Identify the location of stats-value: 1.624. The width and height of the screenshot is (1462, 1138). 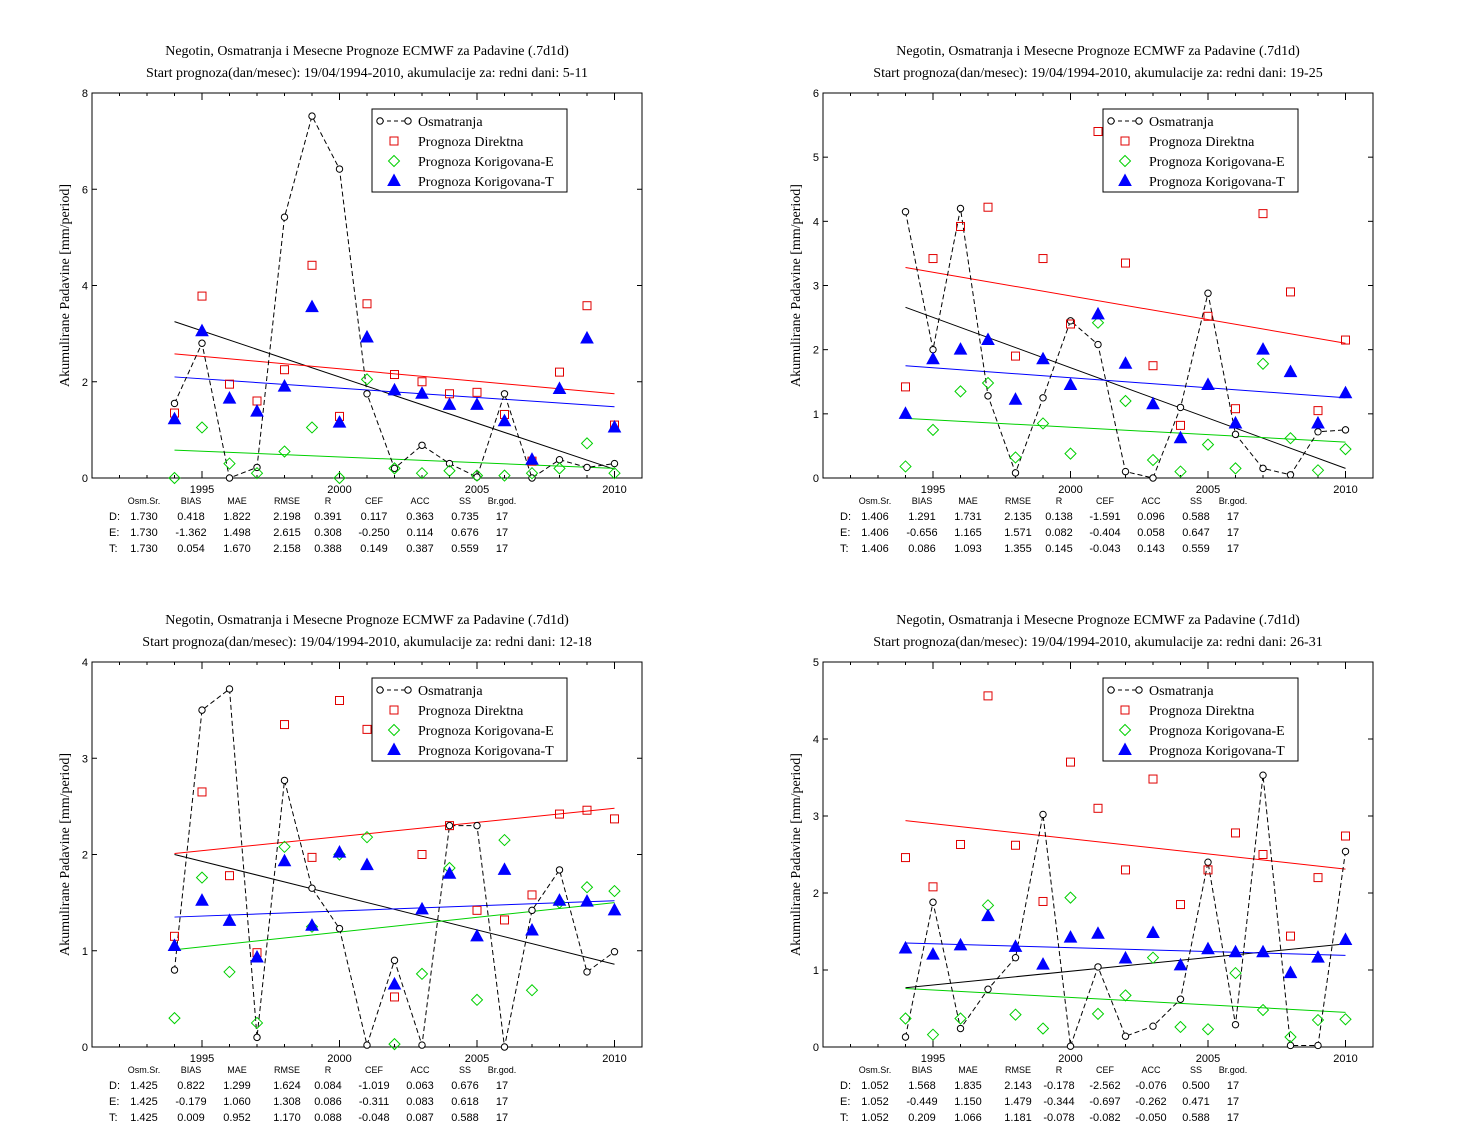
(287, 1086).